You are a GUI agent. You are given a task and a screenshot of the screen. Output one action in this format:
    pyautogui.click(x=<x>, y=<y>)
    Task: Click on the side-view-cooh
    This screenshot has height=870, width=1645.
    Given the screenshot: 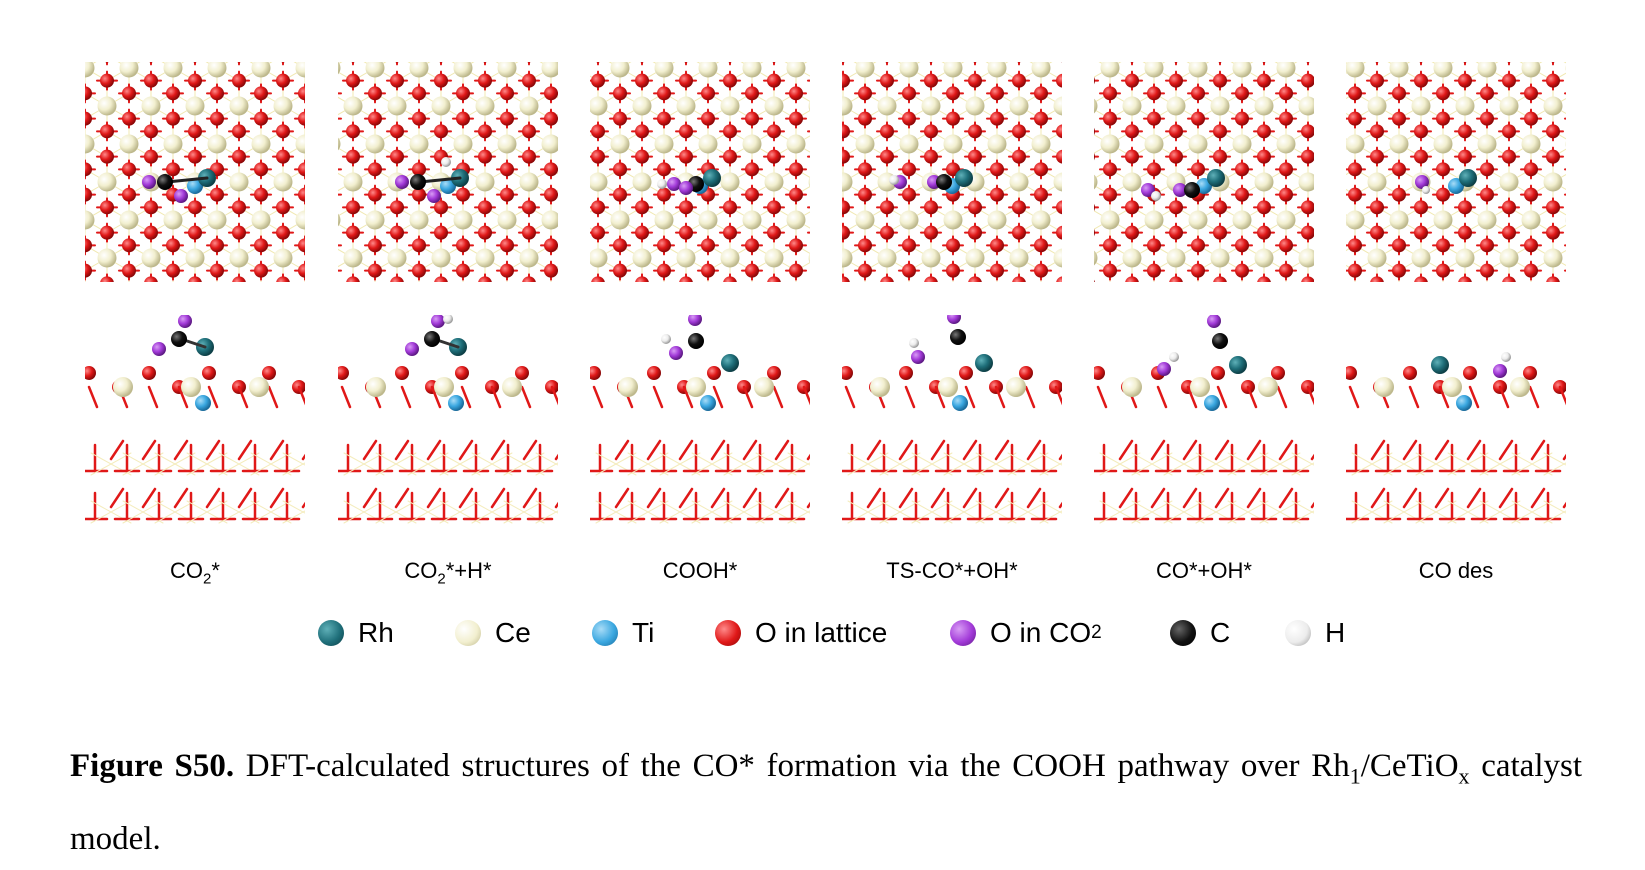 What is the action you would take?
    pyautogui.click(x=700, y=425)
    